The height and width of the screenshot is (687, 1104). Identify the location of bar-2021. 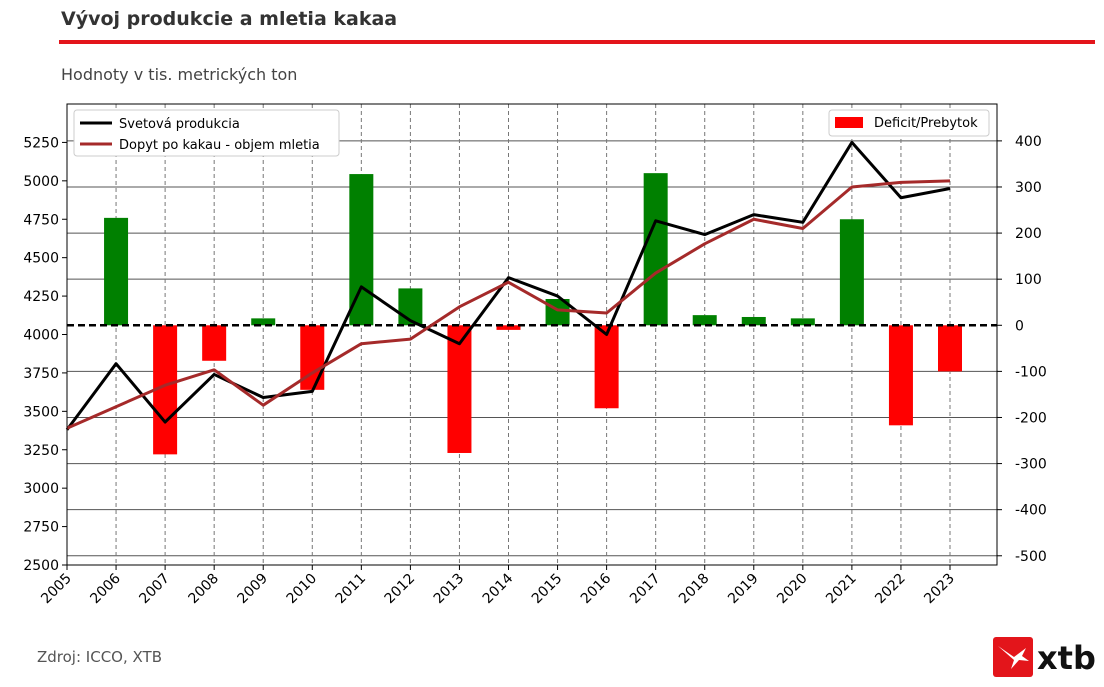
(851, 272).